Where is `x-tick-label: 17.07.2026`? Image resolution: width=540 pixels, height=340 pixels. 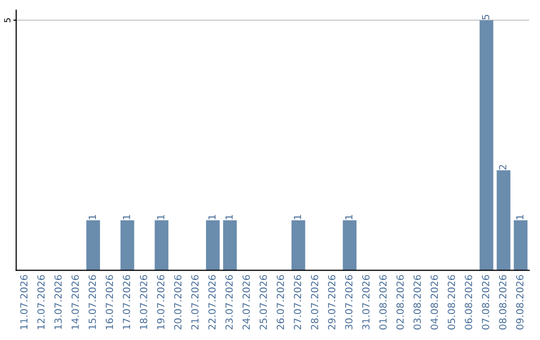 x-tick-label: 17.07.2026 is located at coordinates (126, 302).